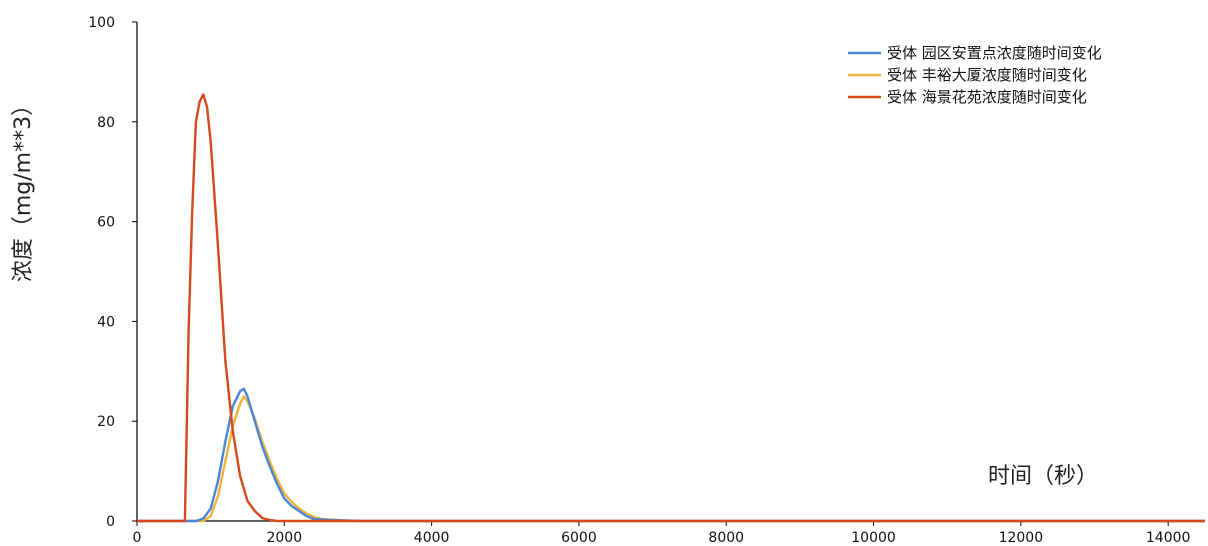 The height and width of the screenshot is (546, 1208). I want to click on x-tick-label: 4000, so click(432, 538).